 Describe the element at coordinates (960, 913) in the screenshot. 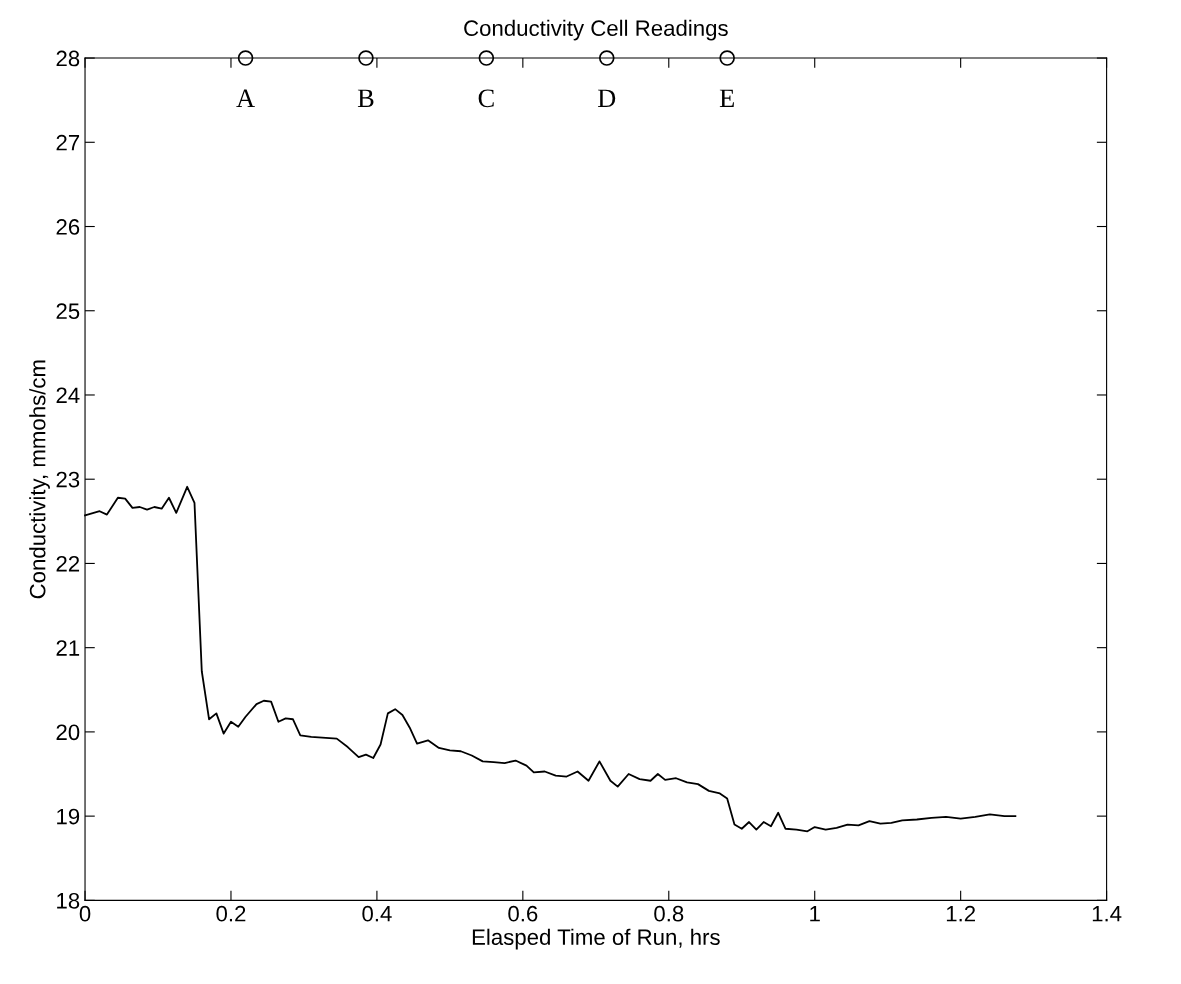

I see `x-tick-label: 1.2` at that location.